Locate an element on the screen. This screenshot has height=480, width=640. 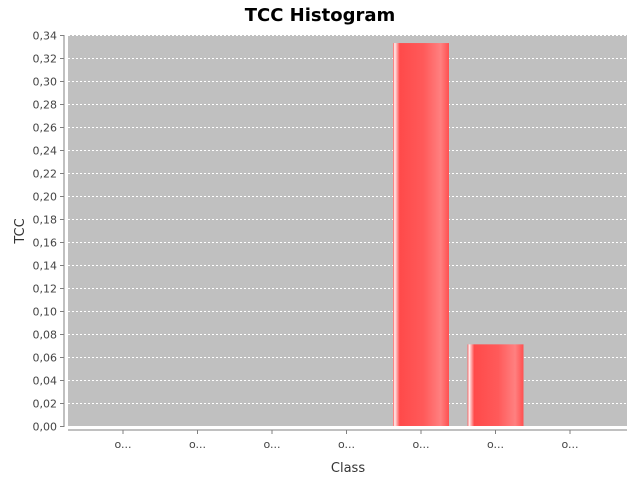
y-axis-label: TCC is located at coordinates (20, 231).